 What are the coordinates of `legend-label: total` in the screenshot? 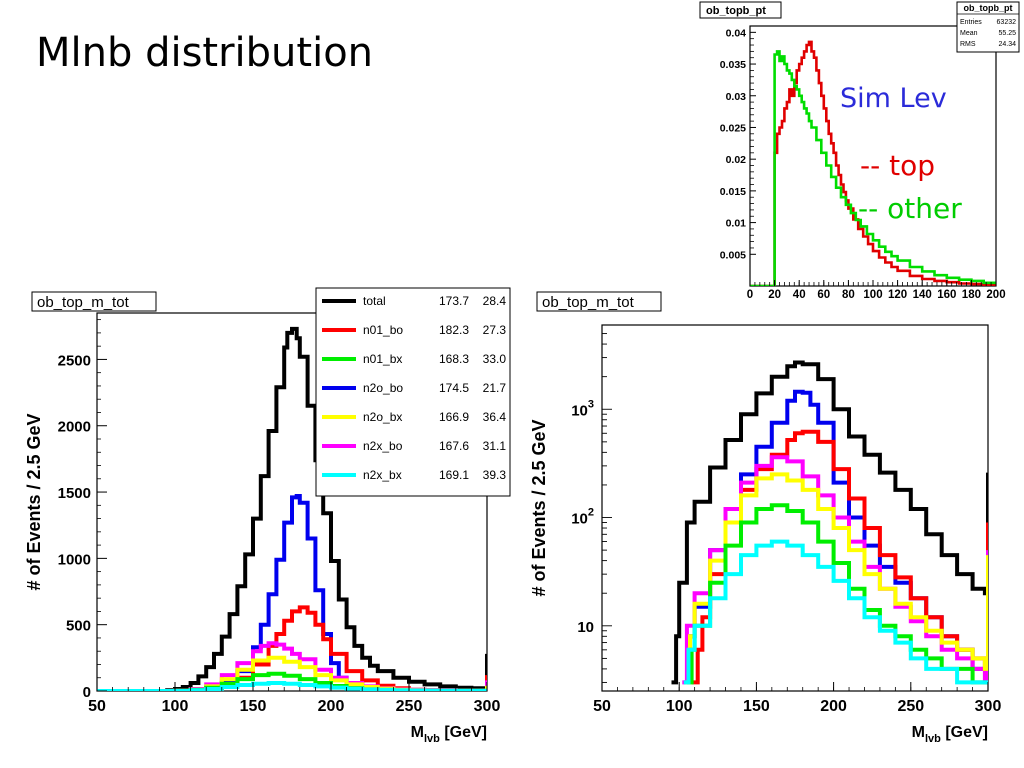 It's located at (374, 301).